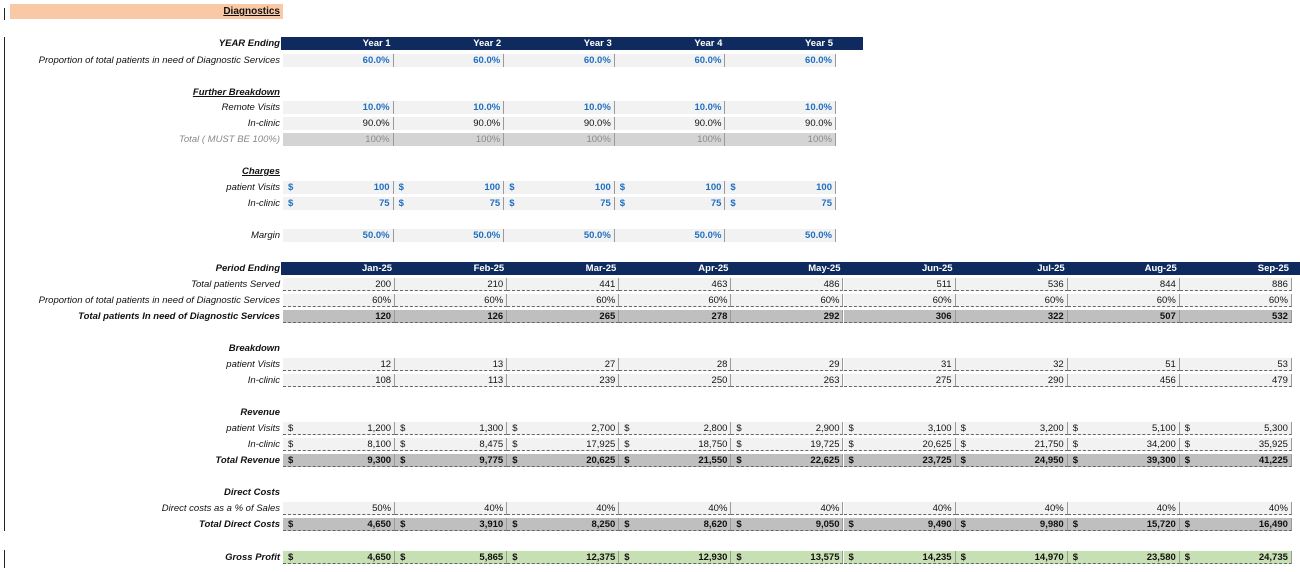 This screenshot has width=1300, height=572. What do you see at coordinates (4, 284) in the screenshot?
I see `left-border-main` at bounding box center [4, 284].